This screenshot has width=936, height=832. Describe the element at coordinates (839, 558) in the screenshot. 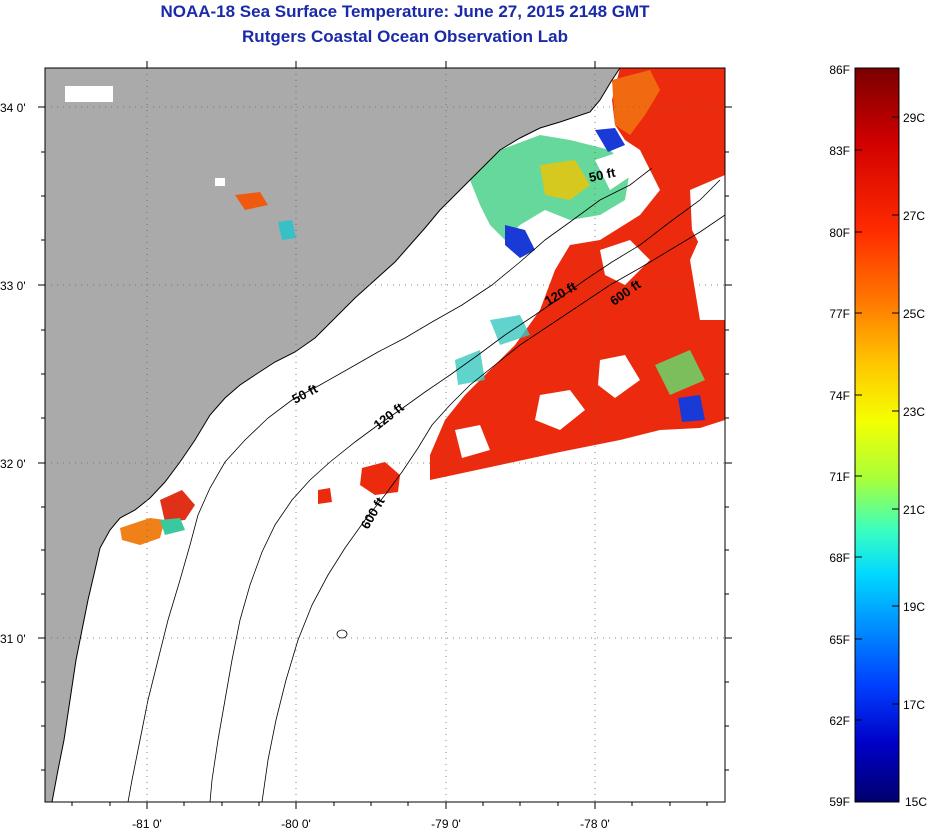

I see `colorbar-f-label: 68F` at that location.